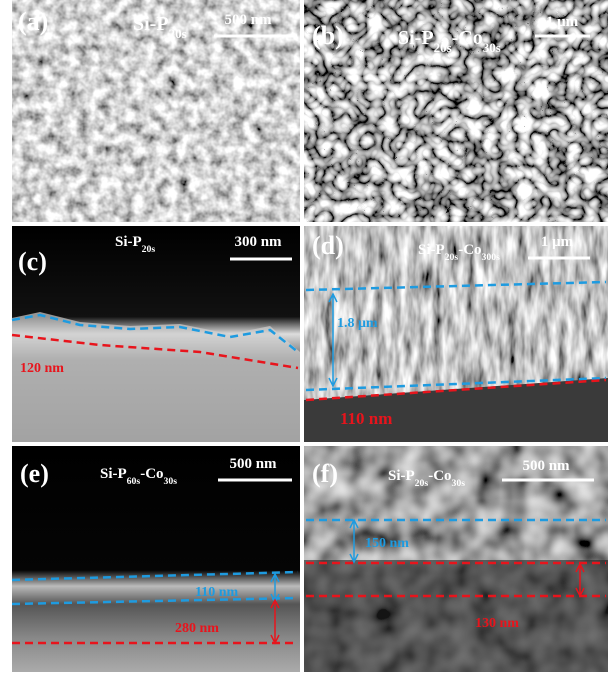  I want to click on panel: (b) Si-P20s-Co30s 1 μm, so click(451, 34).